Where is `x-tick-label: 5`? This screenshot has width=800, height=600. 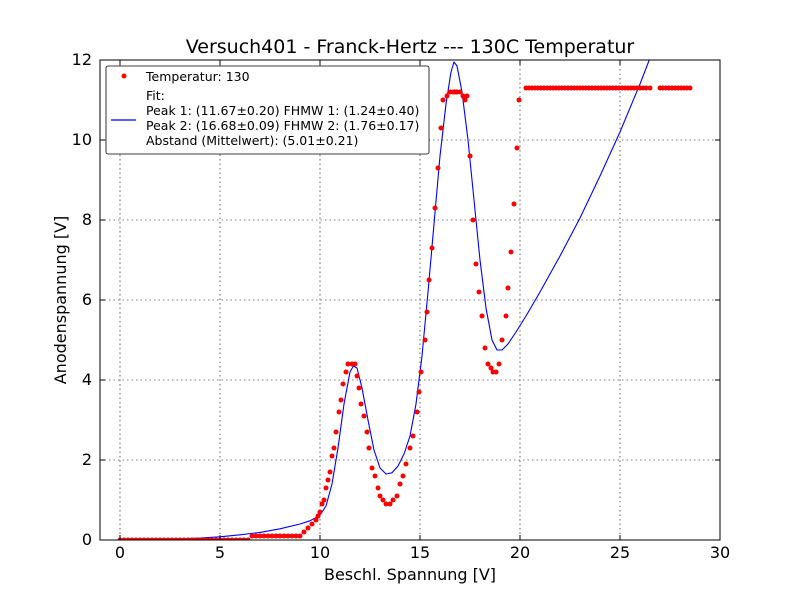 x-tick-label: 5 is located at coordinates (220, 552).